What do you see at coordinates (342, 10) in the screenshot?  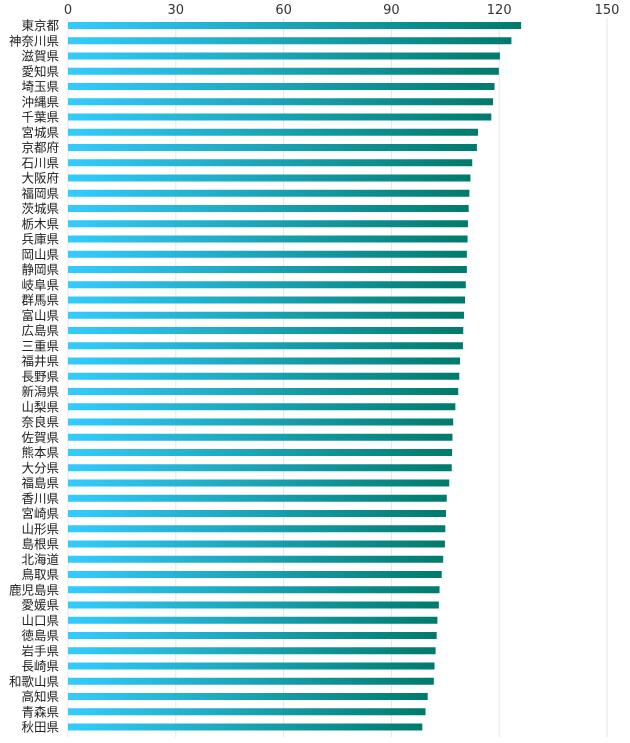 I see `x-axis-ticks: 0 30 60 90 120 150` at bounding box center [342, 10].